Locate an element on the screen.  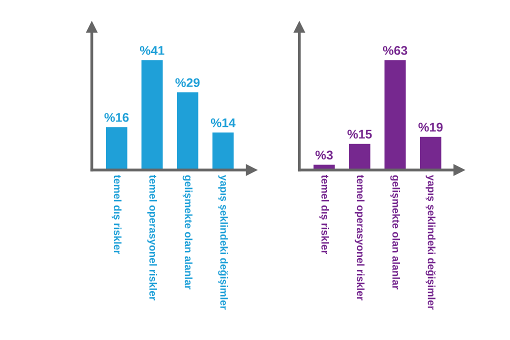
data-label: %63 is located at coordinates (395, 50).